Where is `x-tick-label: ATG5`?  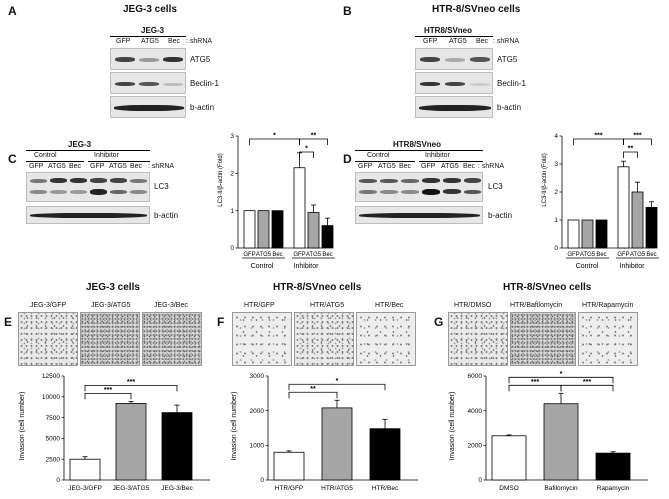
x-tick-label: ATG5 is located at coordinates (314, 255).